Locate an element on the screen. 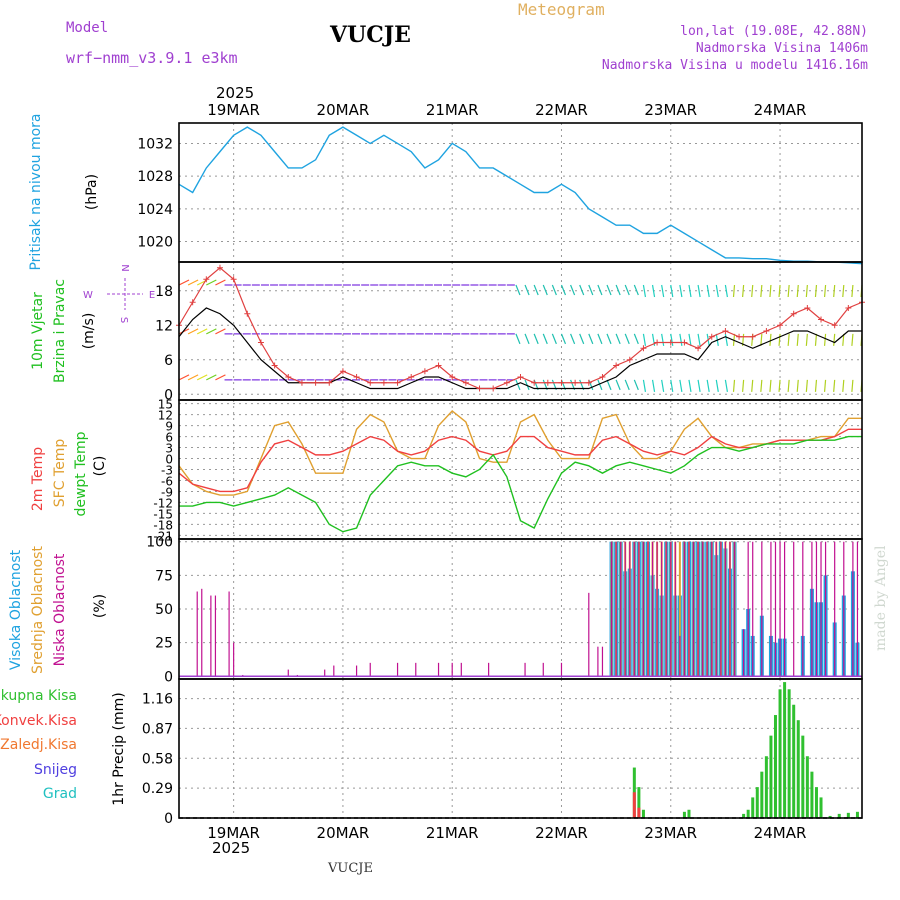  panel-frame-precip is located at coordinates (520, 748).